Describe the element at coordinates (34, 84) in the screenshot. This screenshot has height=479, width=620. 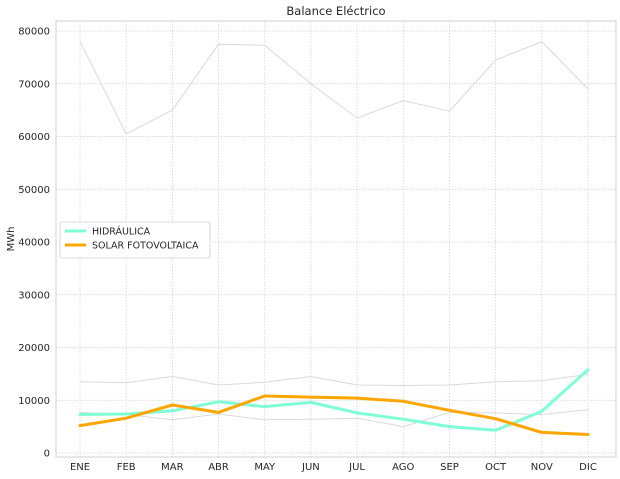
I see `y-tick-label: 70000` at that location.